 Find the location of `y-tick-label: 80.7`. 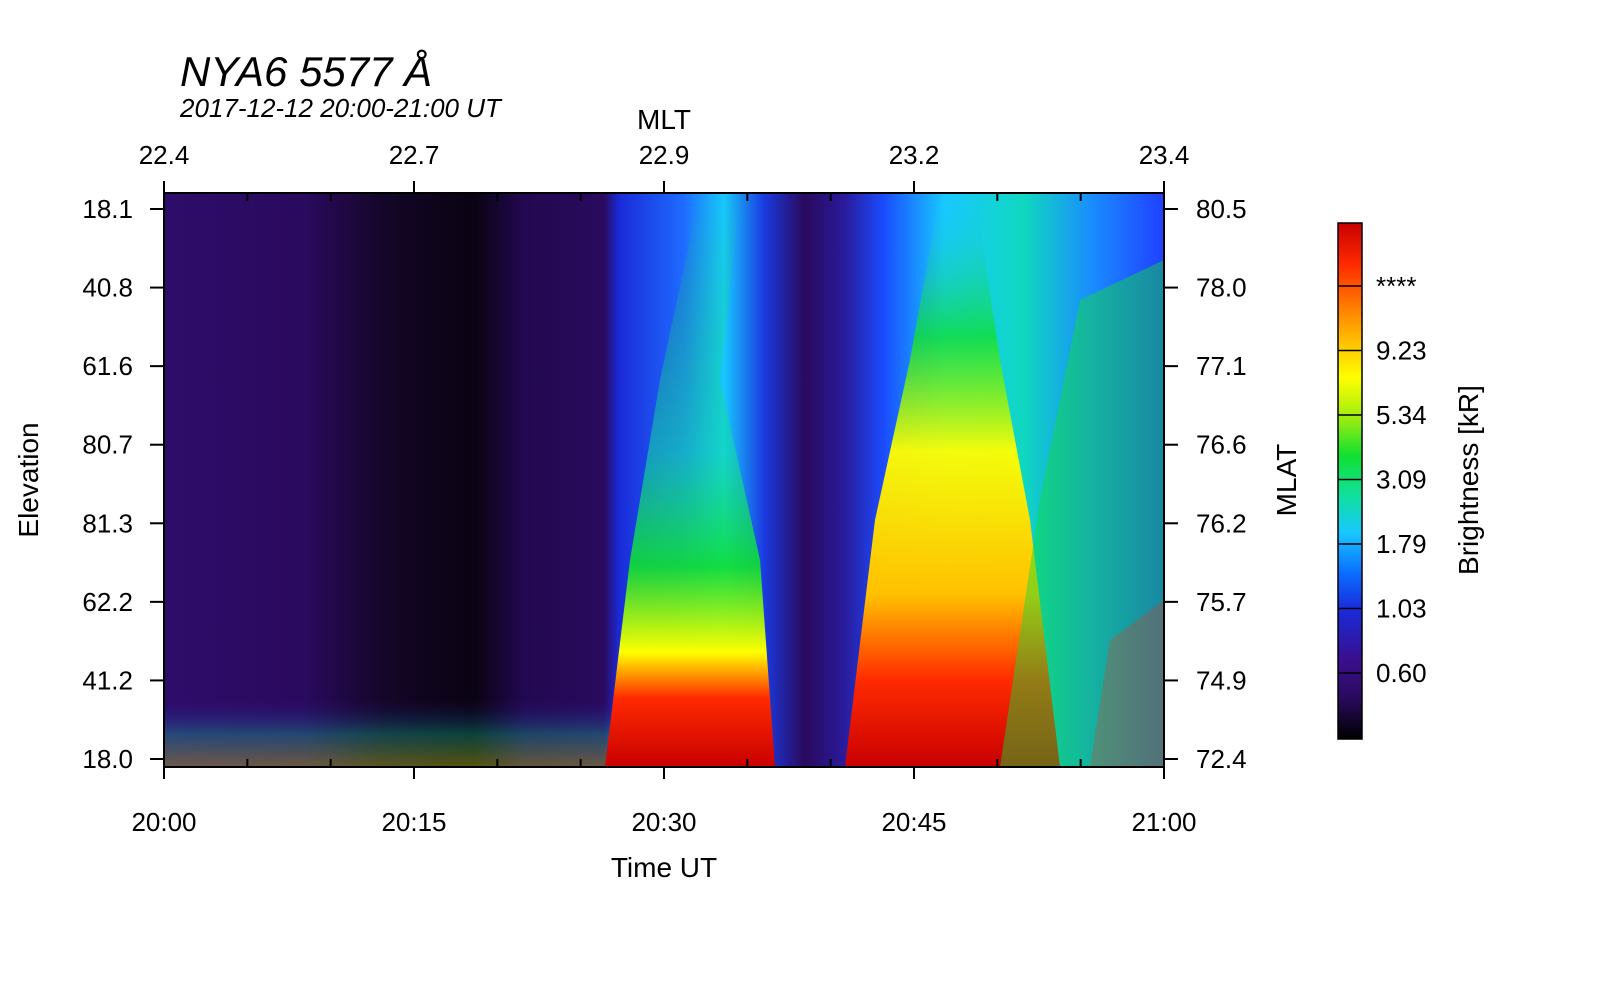

y-tick-label: 80.7 is located at coordinates (107, 445).